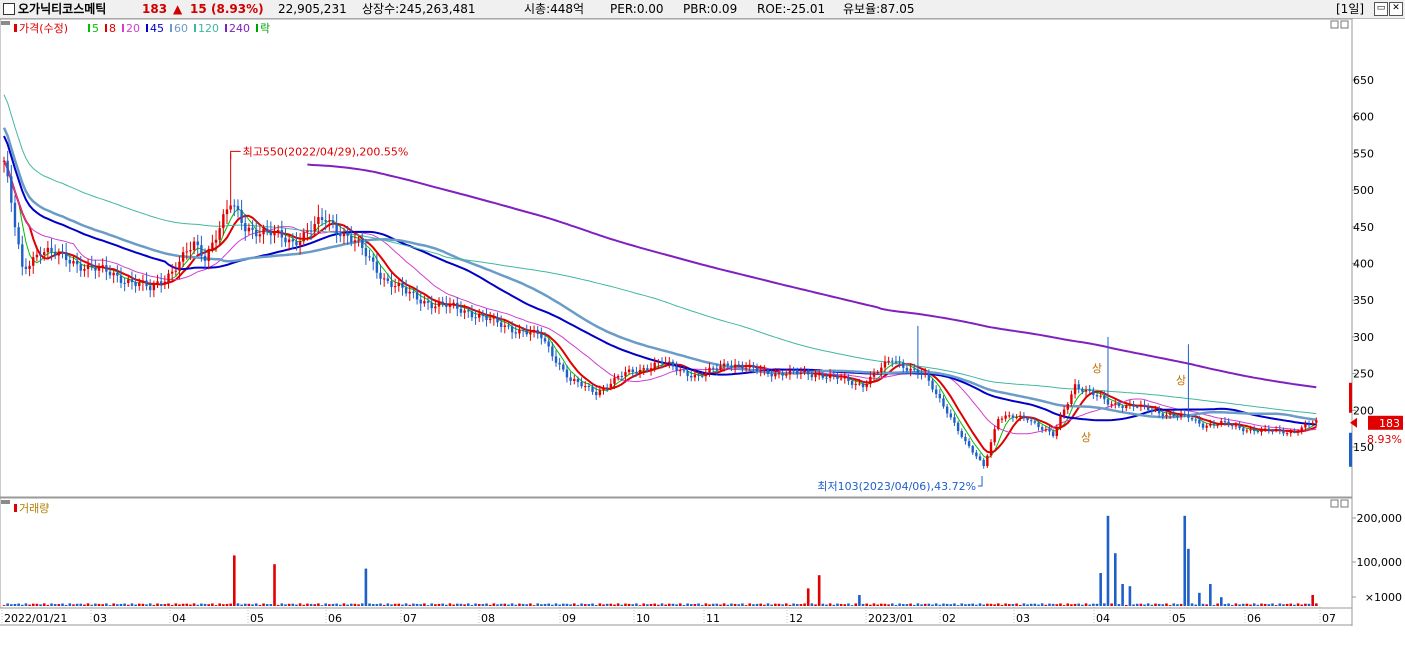  What do you see at coordinates (1381, 9) in the screenshot?
I see `restore-window-icon: ▭` at bounding box center [1381, 9].